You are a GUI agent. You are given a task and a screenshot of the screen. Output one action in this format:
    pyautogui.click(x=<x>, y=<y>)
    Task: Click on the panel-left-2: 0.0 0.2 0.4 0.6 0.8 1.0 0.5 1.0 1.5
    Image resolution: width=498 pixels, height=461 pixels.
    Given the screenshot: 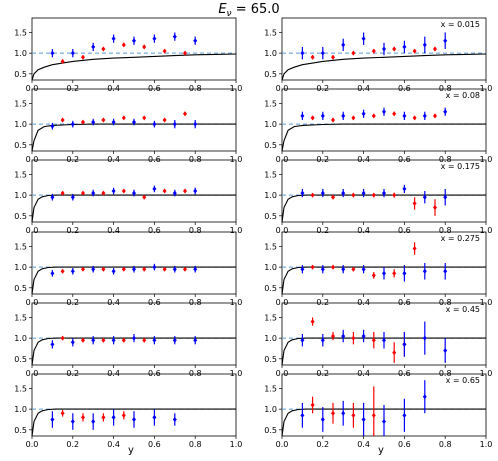 What is the action you would take?
    pyautogui.click(x=128, y=126)
    